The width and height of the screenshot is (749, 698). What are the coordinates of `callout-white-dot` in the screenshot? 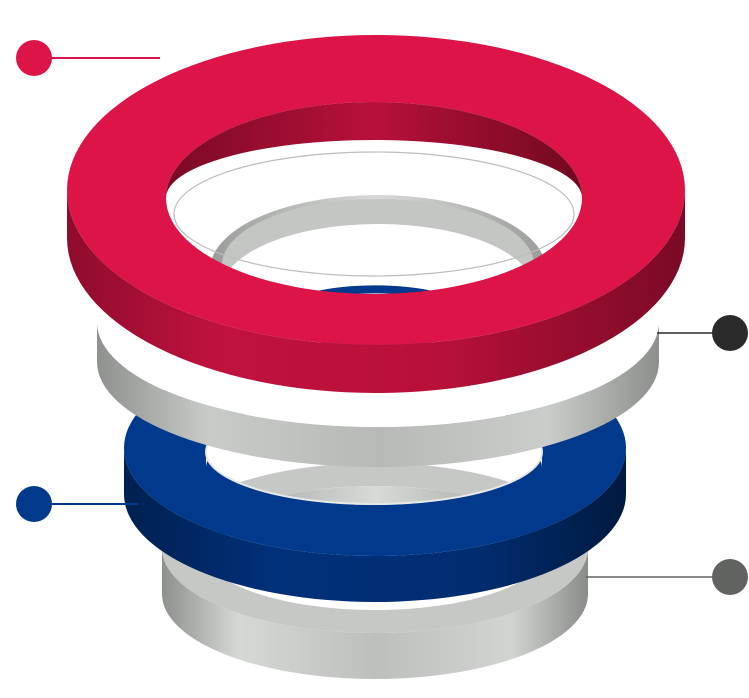 It's located at (730, 333).